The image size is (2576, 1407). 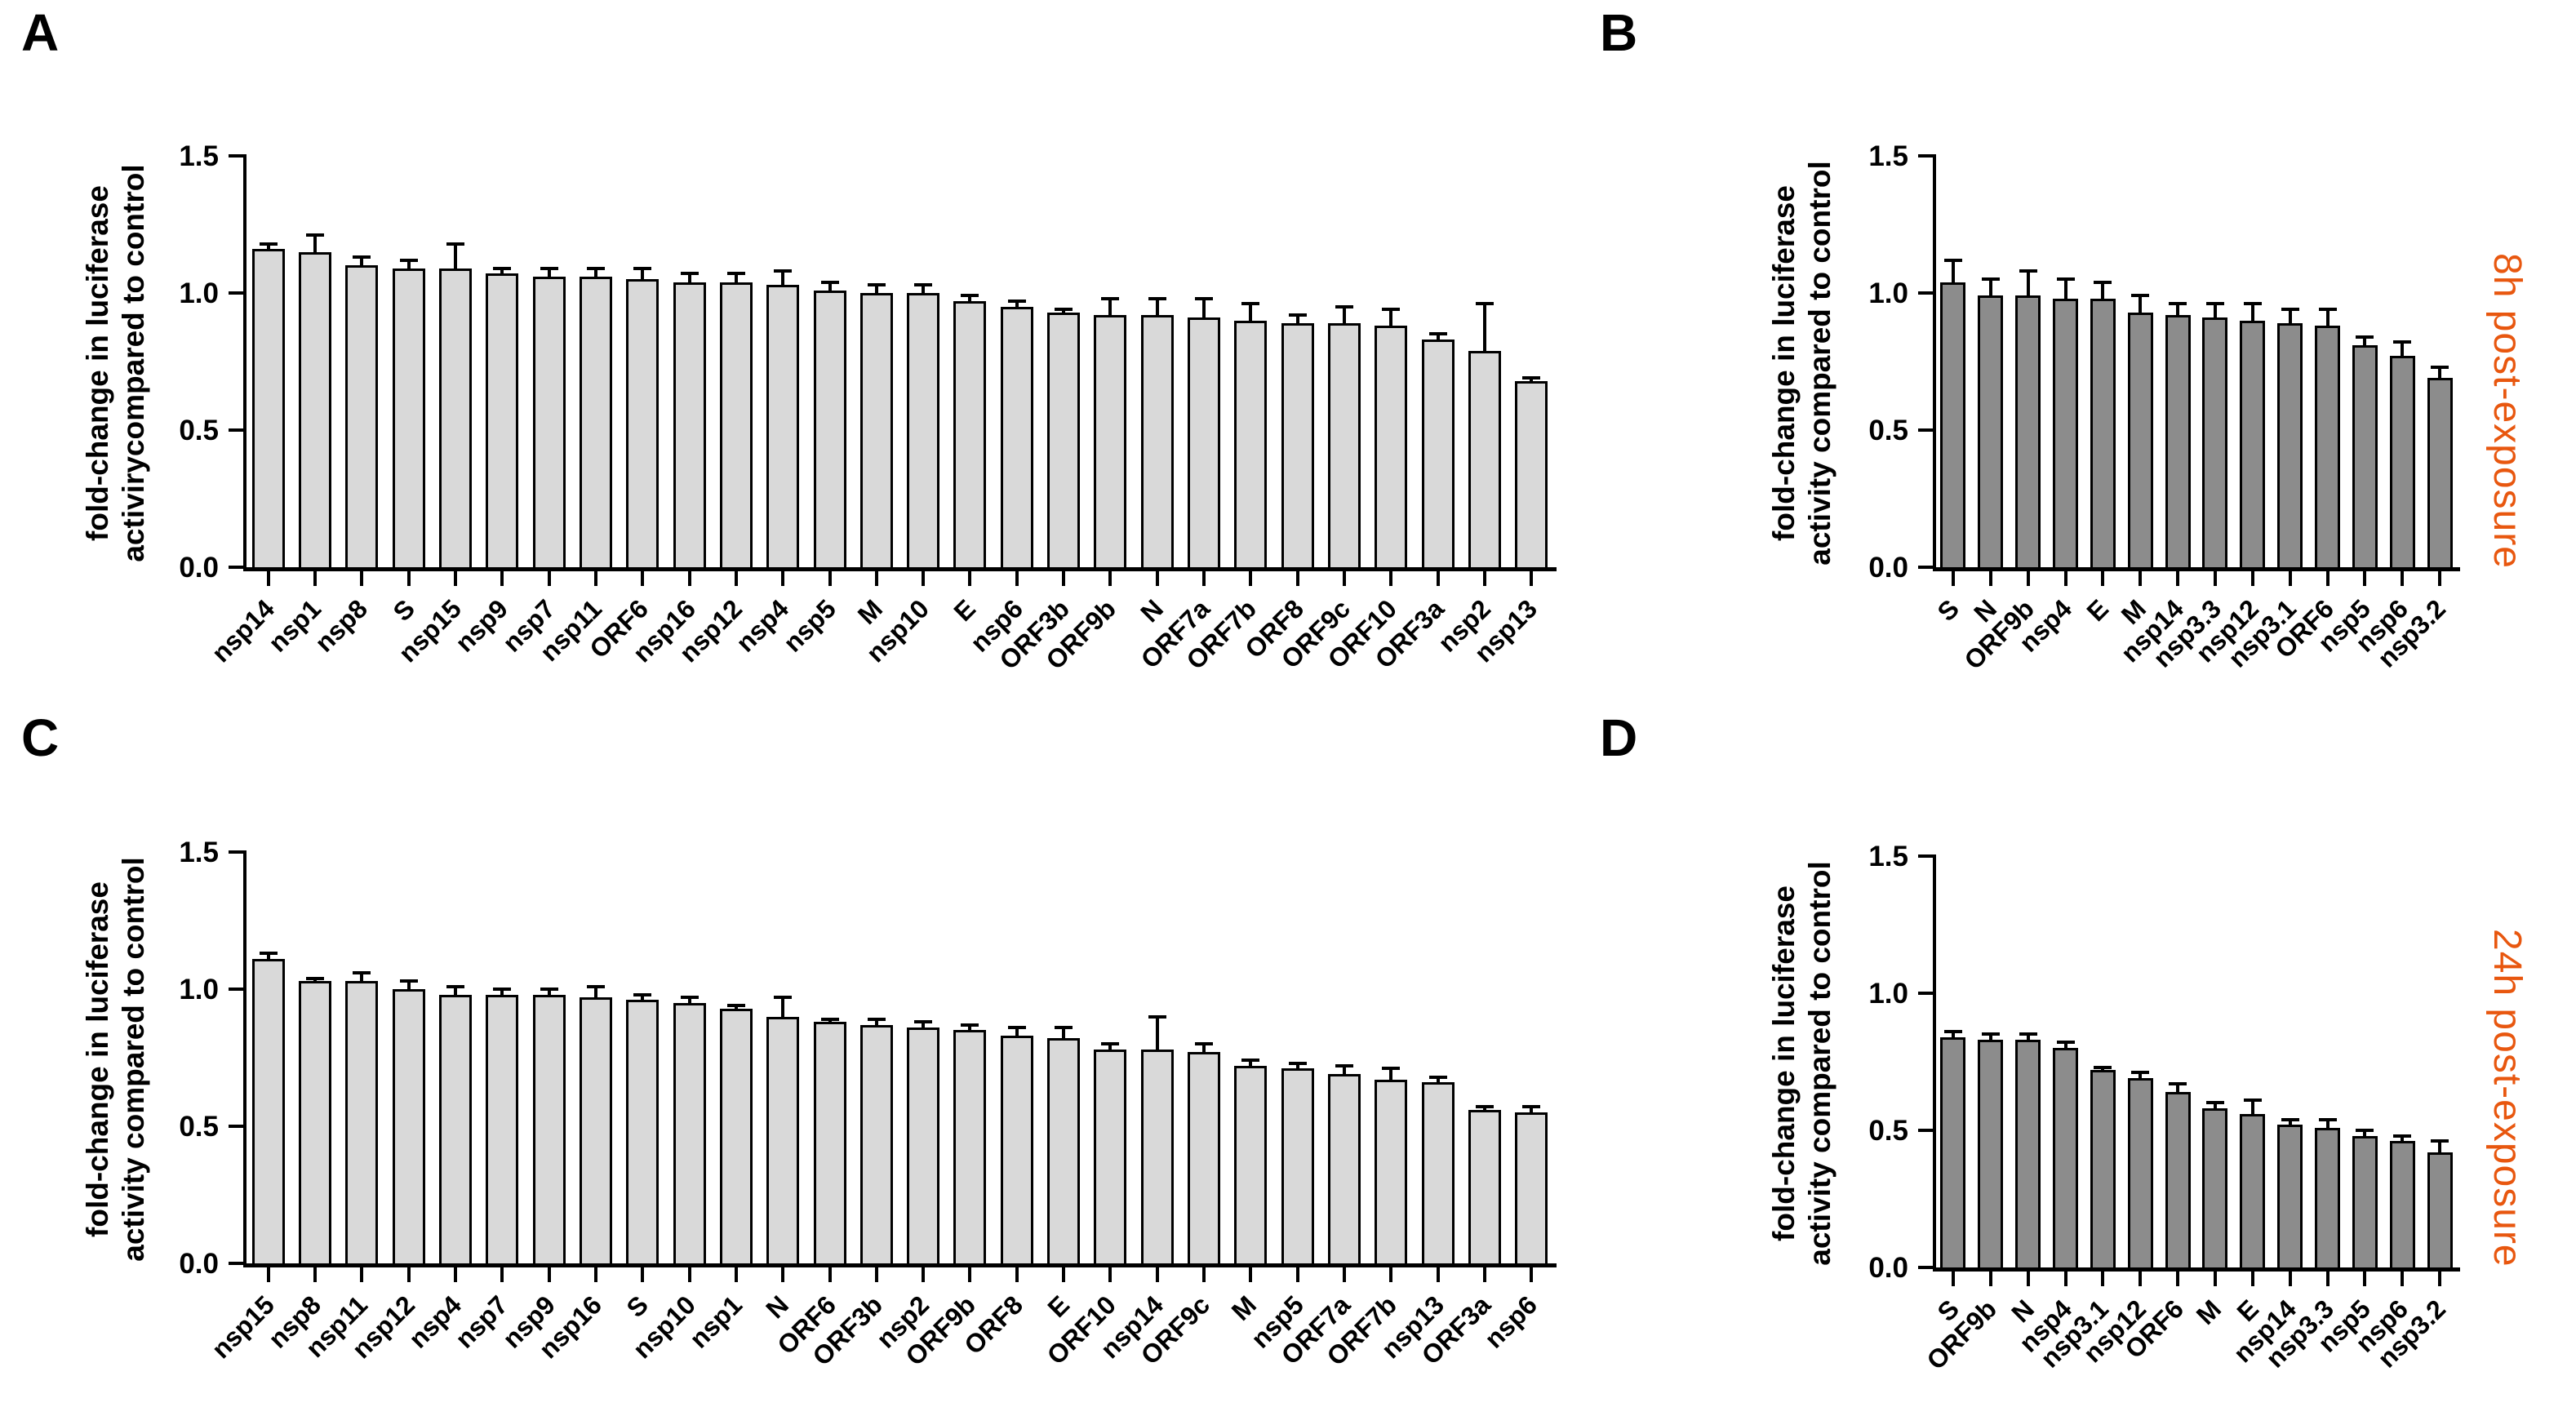 What do you see at coordinates (2327, 1198) in the screenshot?
I see `bar-nsp3.3` at bounding box center [2327, 1198].